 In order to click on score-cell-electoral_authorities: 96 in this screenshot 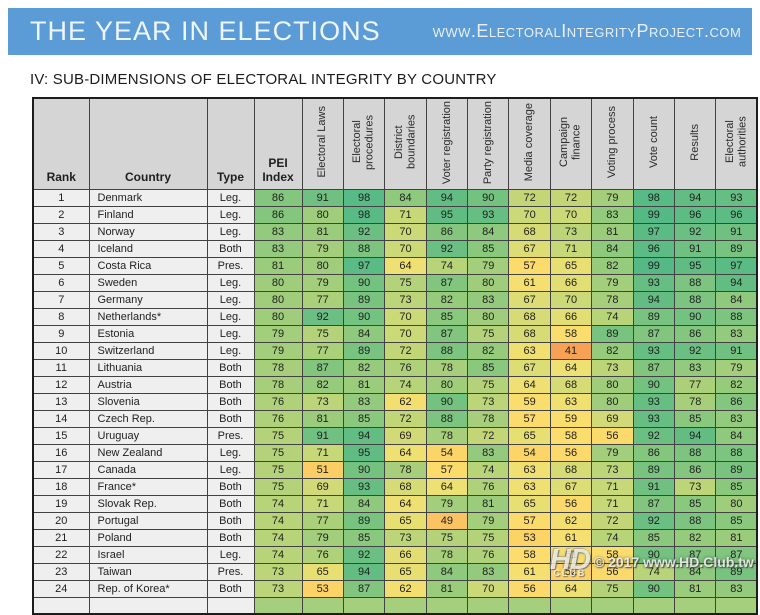, I will do `click(736, 214)`.